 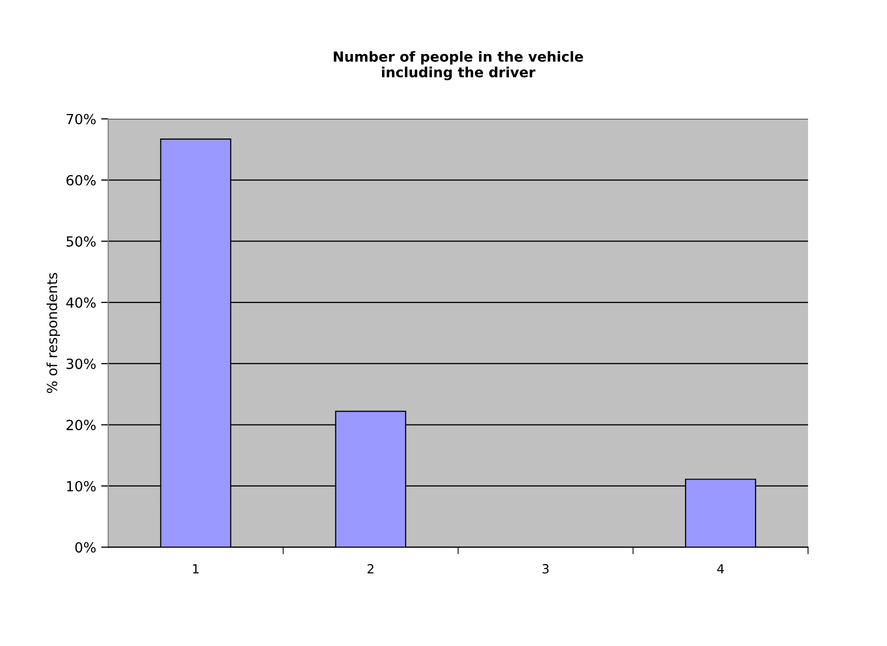 What do you see at coordinates (196, 569) in the screenshot?
I see `x-tick-label: 1` at bounding box center [196, 569].